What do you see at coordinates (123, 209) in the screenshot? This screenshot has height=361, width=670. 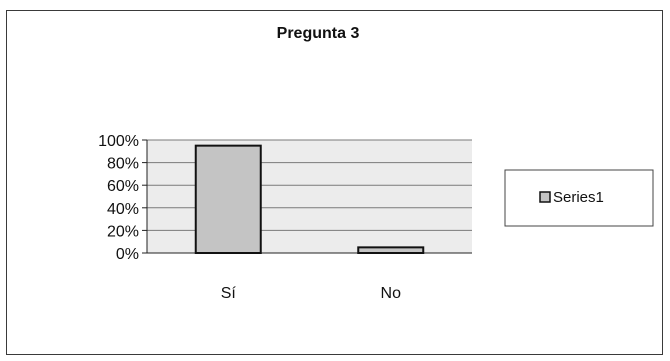 I see `y-tick-label: 40%` at bounding box center [123, 209].